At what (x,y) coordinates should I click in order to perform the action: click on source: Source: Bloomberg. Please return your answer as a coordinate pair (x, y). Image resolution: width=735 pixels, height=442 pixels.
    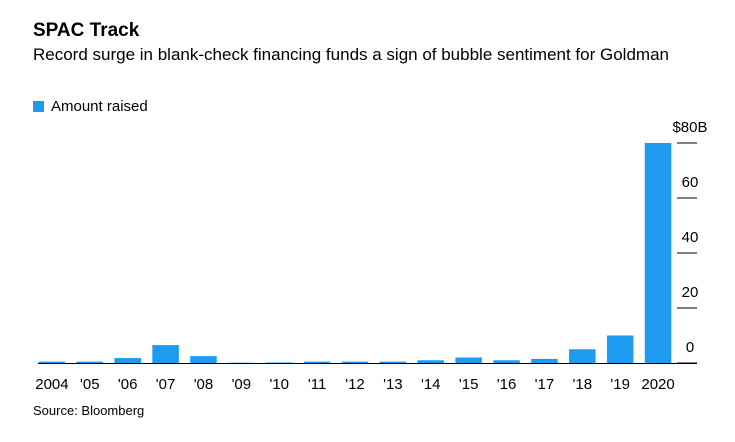
    Looking at the image, I should click on (89, 410).